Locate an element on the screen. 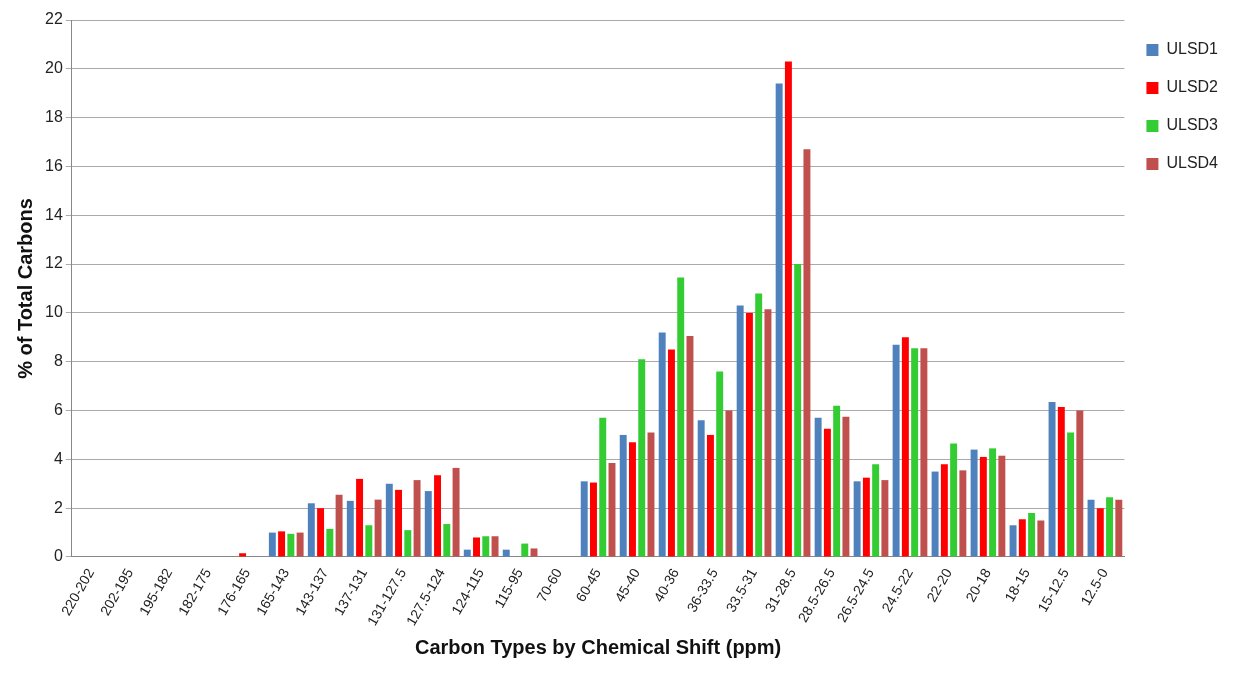  y-tick-label: 6 is located at coordinates (58, 409).